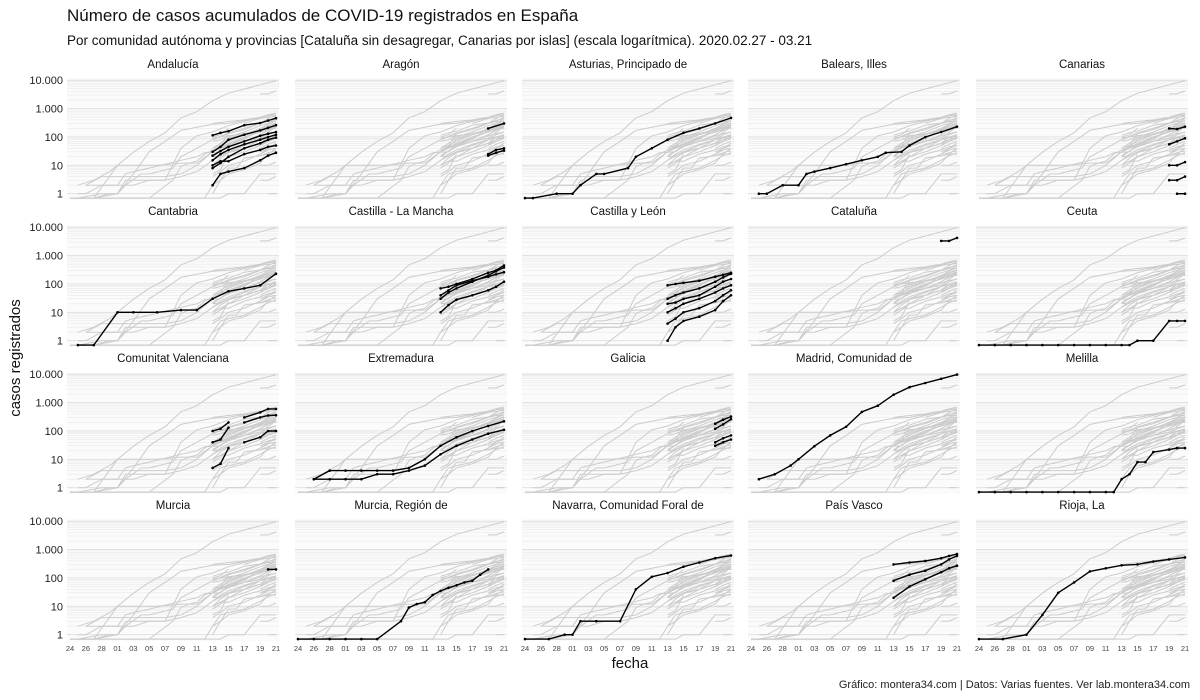 This screenshot has height=700, width=1200. I want to click on facet-panel: Comunitat Valenciana 1 10 100 1.000 10.000, so click(154, 424).